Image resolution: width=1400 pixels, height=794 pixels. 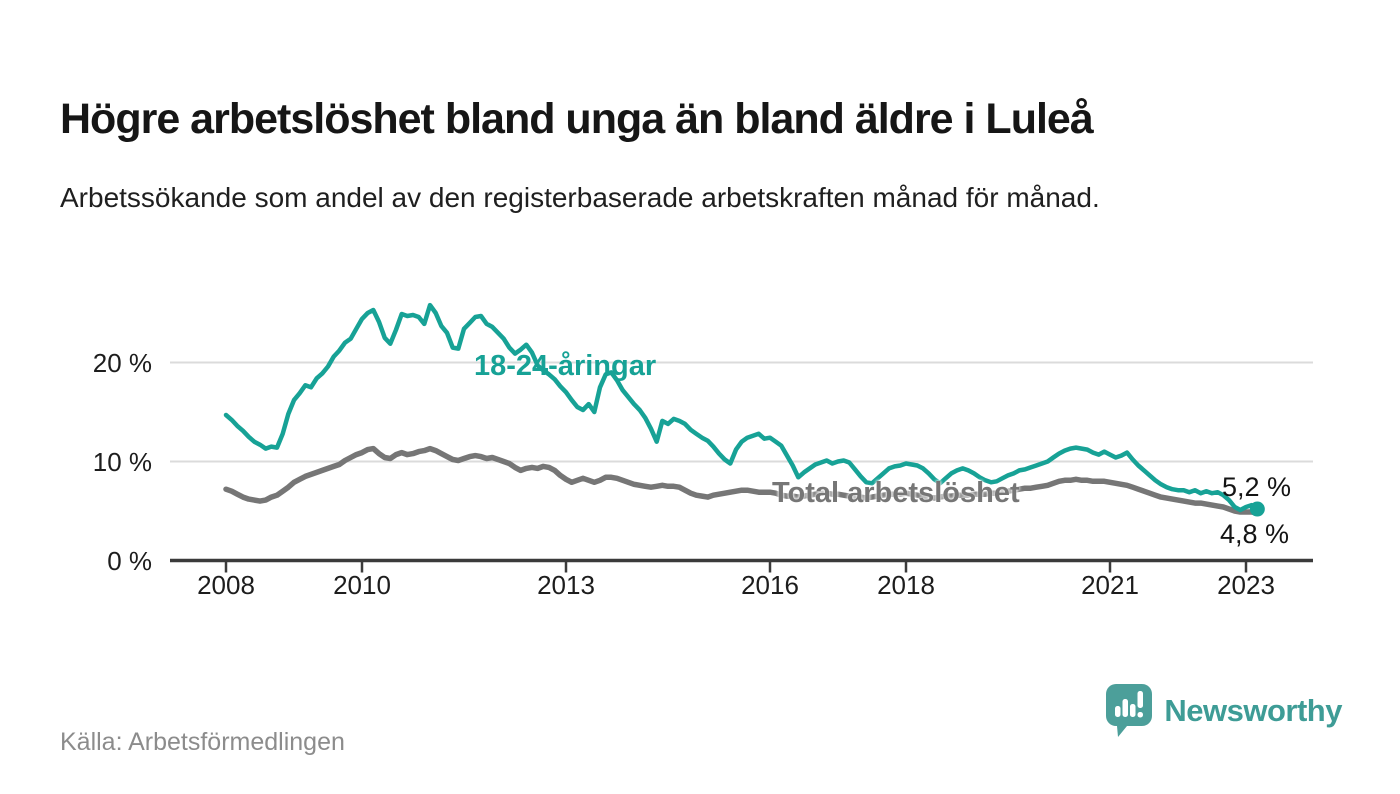 What do you see at coordinates (1257, 509) in the screenshot?
I see `series-end-dot` at bounding box center [1257, 509].